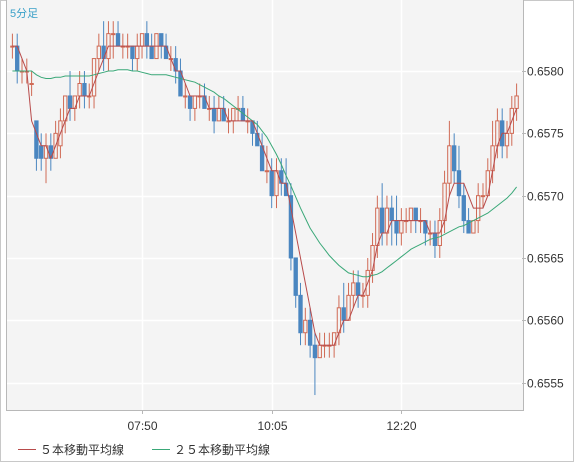  What do you see at coordinates (272, 426) in the screenshot?
I see `x-tick-label: 10:05` at bounding box center [272, 426].